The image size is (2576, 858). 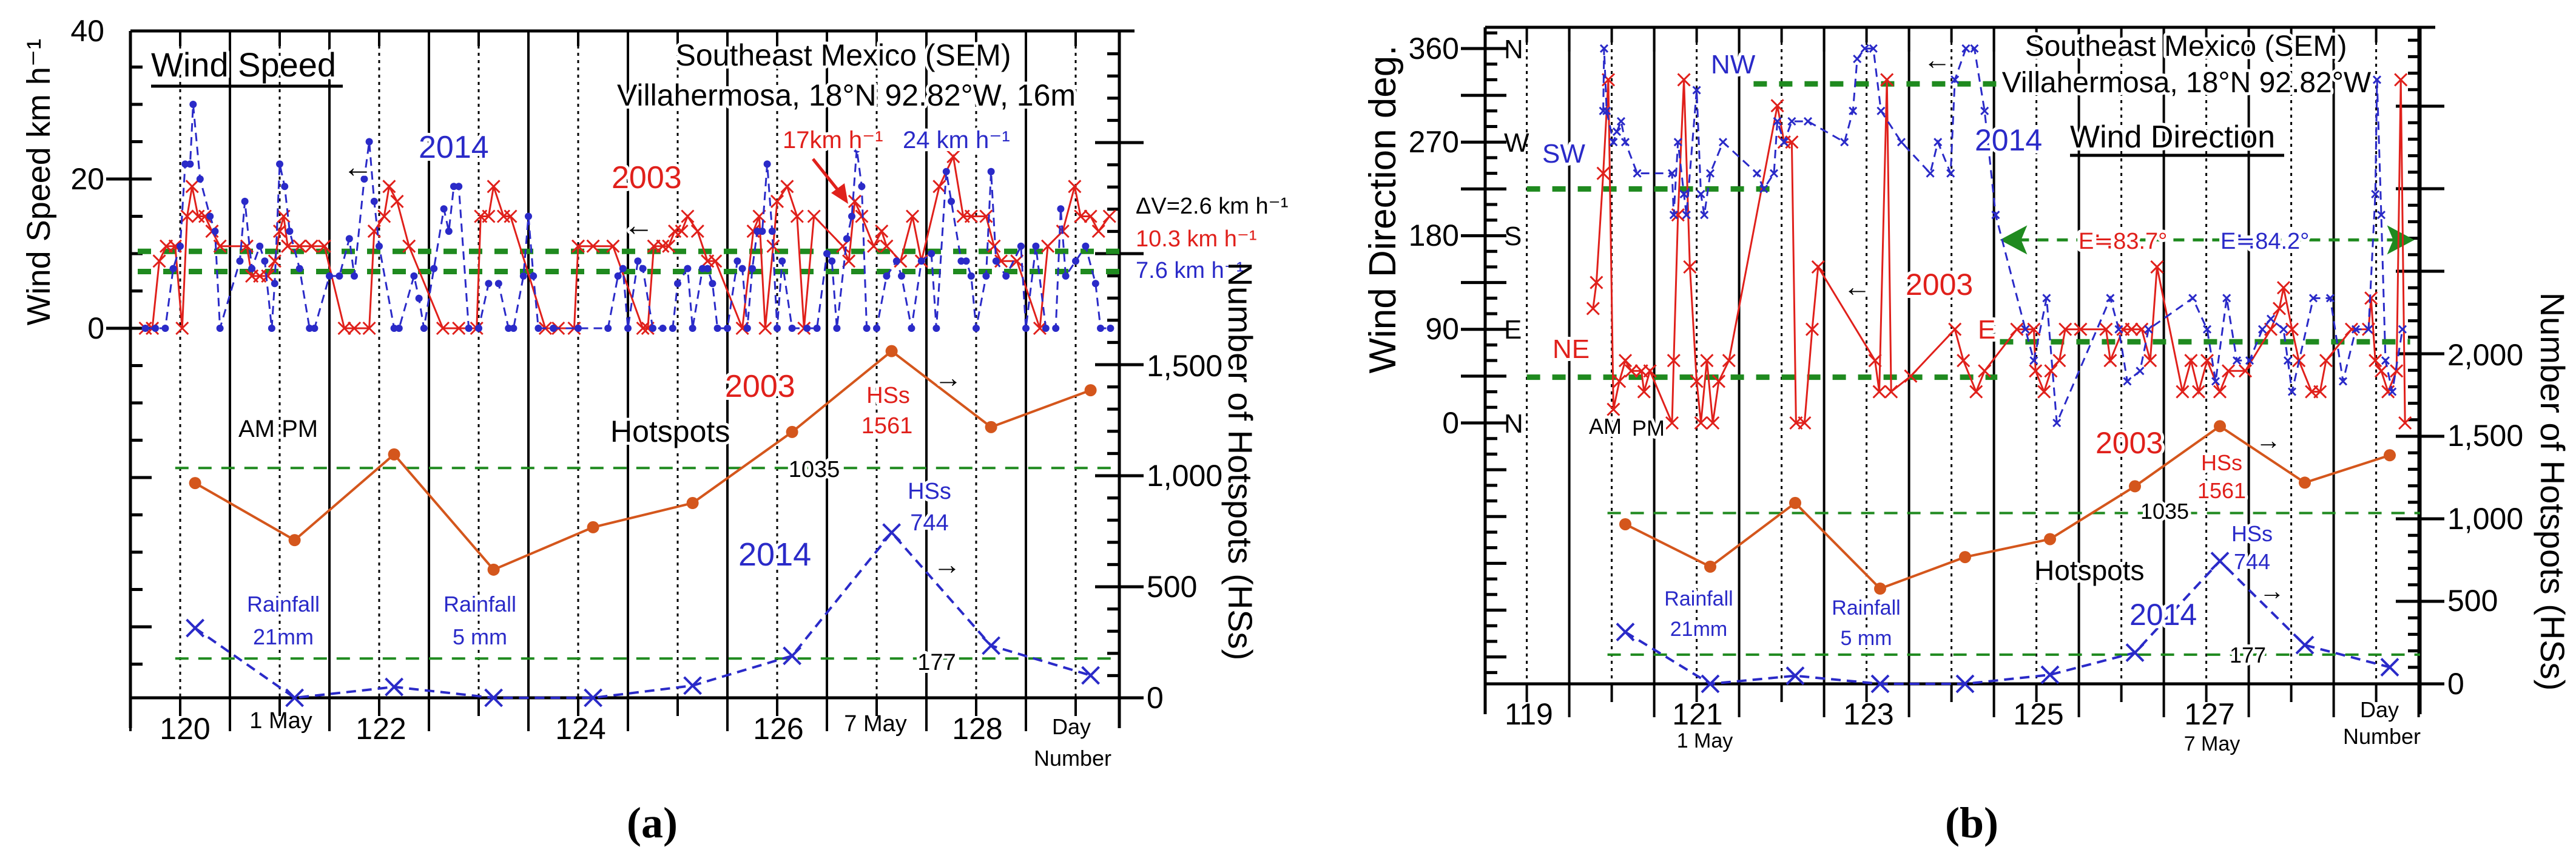 What do you see at coordinates (642, 615) in the screenshot?
I see `series-line-2014-hotspots` at bounding box center [642, 615].